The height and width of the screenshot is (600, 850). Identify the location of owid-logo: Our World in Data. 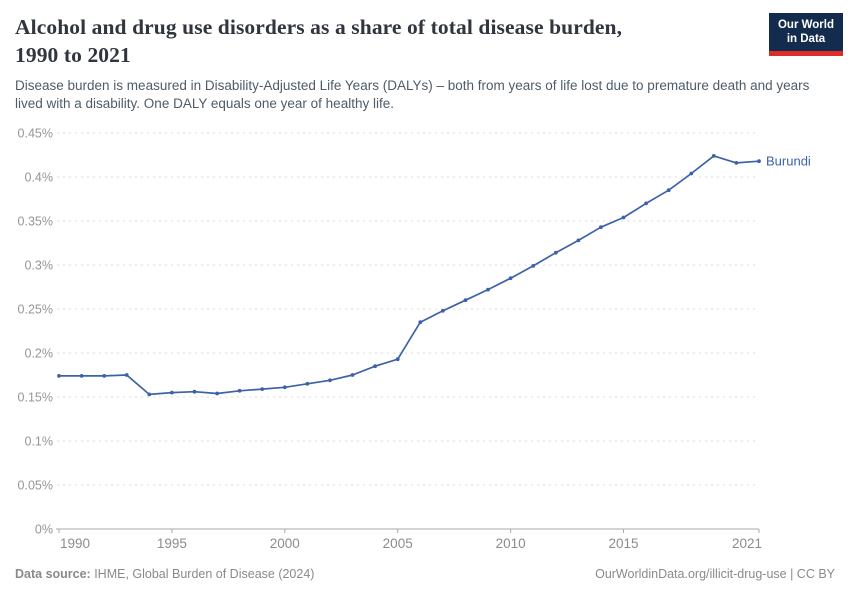
(806, 34).